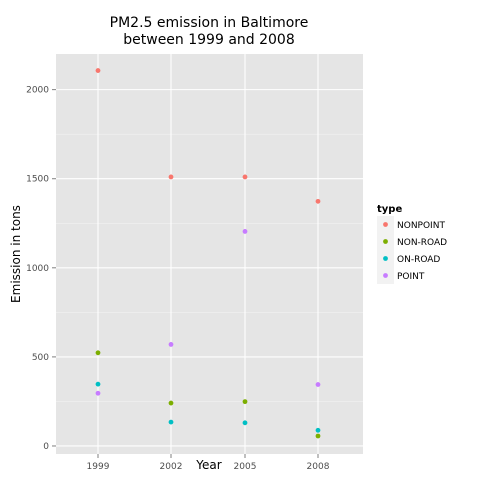  Describe the element at coordinates (385, 258) in the screenshot. I see `legend-marker-on-road` at that location.